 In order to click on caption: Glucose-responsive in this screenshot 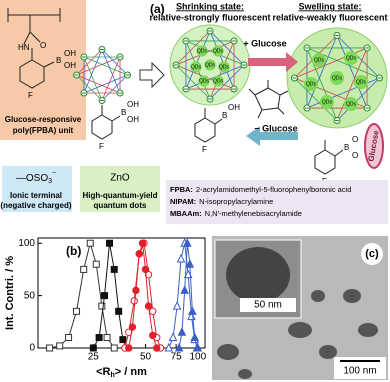, I will do `click(43, 119)`.